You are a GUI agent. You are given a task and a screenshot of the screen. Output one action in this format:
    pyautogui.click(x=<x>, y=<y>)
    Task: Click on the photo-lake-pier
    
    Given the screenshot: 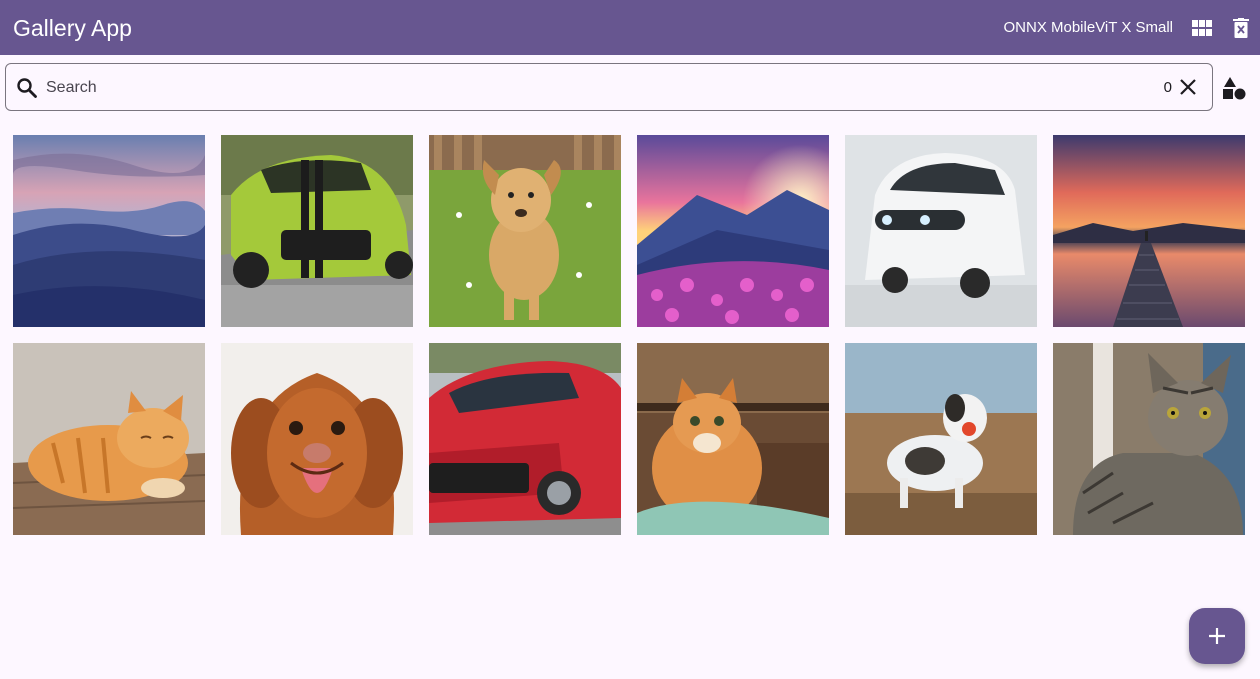 What is the action you would take?
    pyautogui.click(x=1149, y=231)
    